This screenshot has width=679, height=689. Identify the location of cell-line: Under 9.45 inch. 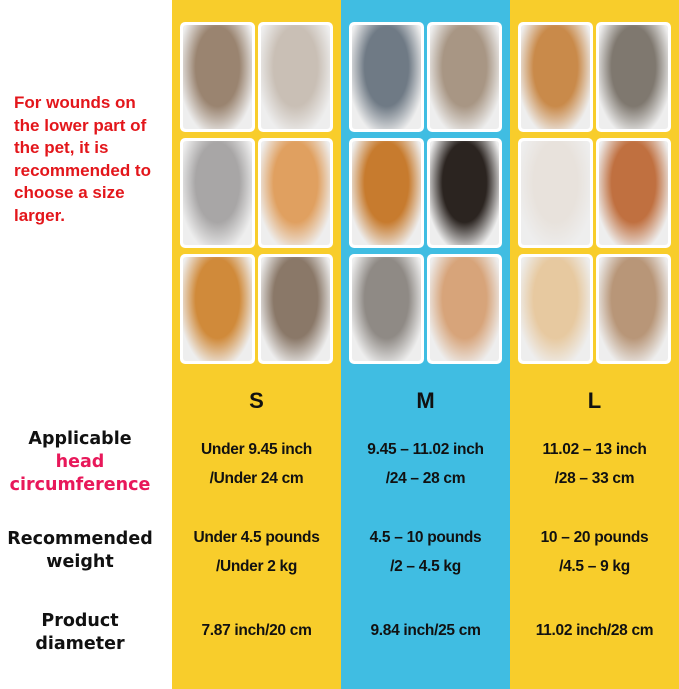
(256, 449).